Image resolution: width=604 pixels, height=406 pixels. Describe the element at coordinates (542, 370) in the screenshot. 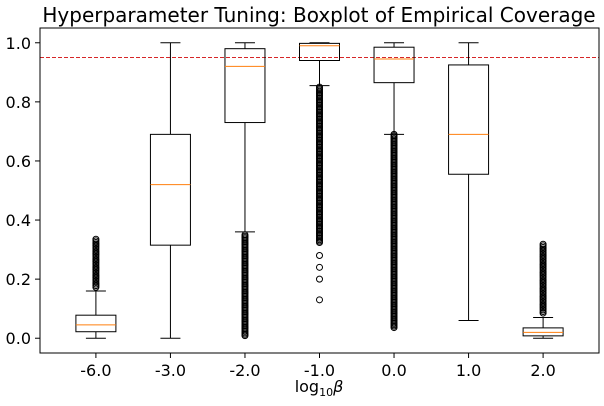

I see `x-tick-label: 2.0` at that location.